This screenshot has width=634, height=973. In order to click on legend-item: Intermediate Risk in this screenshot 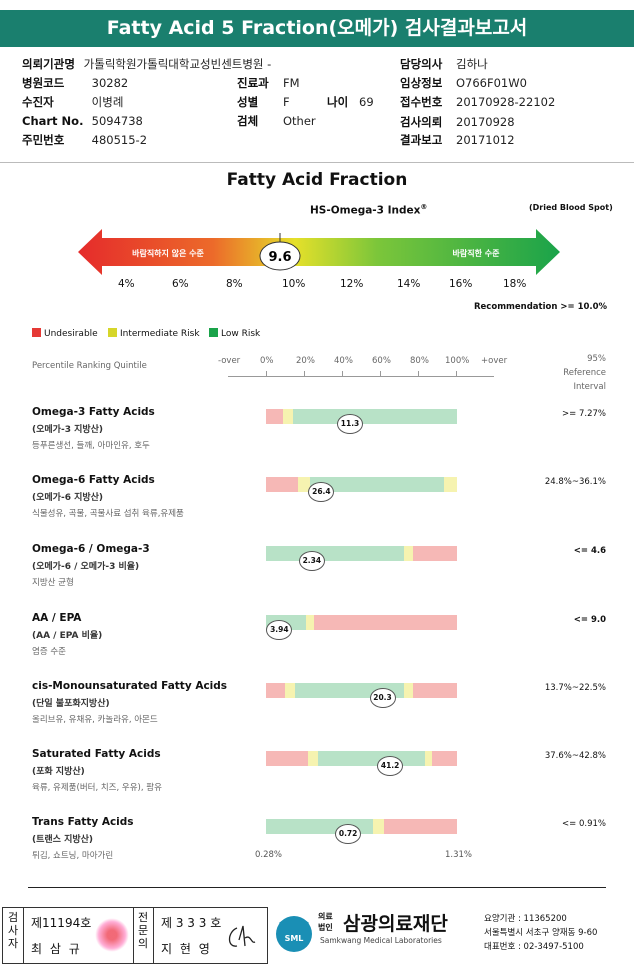, I will do `click(154, 333)`.